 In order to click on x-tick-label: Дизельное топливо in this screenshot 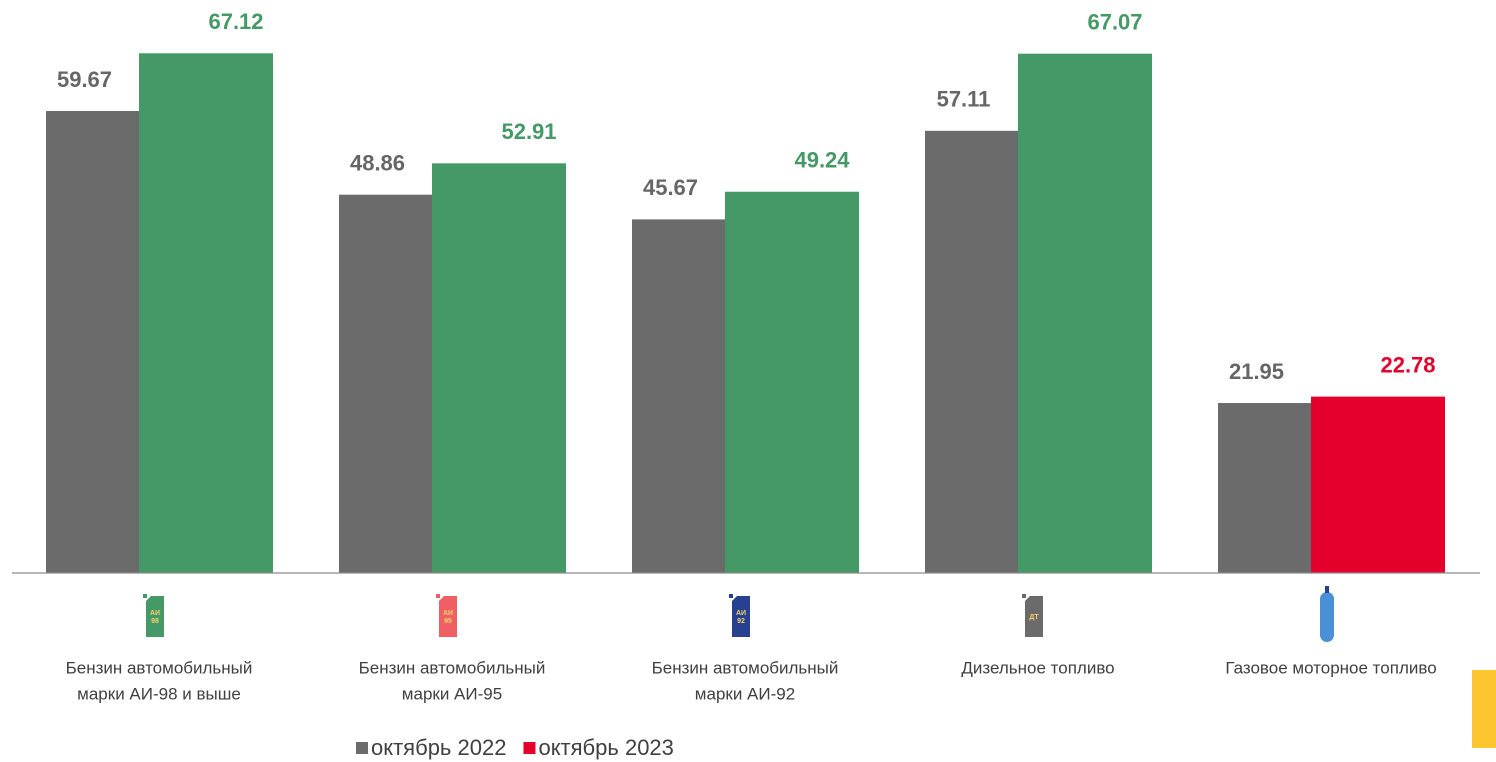, I will do `click(1037, 667)`.